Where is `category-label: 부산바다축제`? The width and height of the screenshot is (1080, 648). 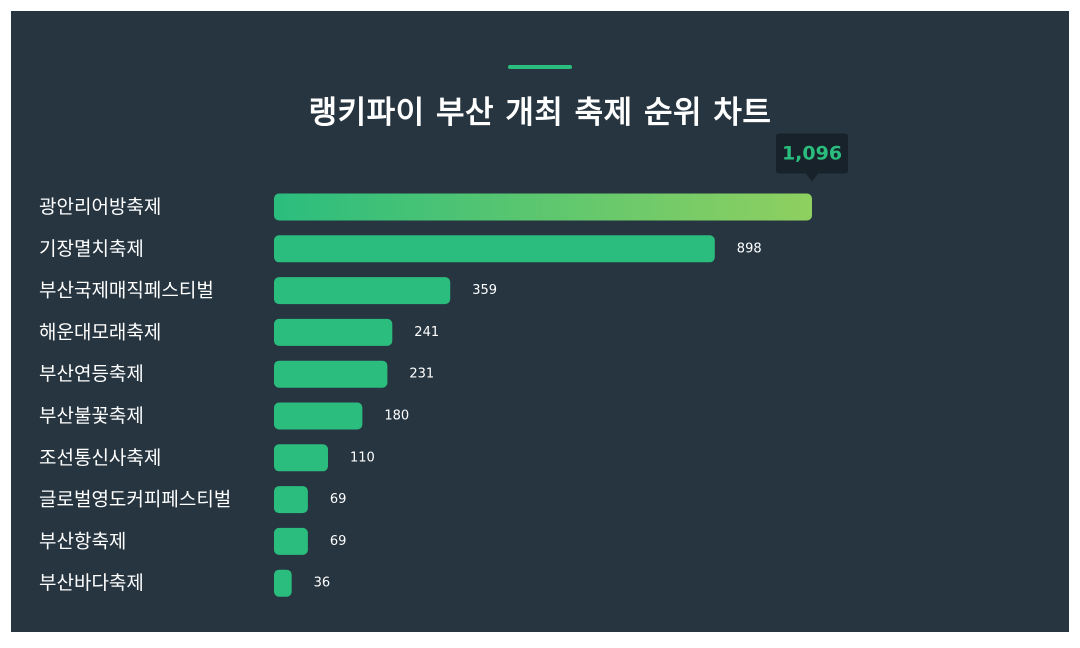 category-label: 부산바다축제 is located at coordinates (91, 583).